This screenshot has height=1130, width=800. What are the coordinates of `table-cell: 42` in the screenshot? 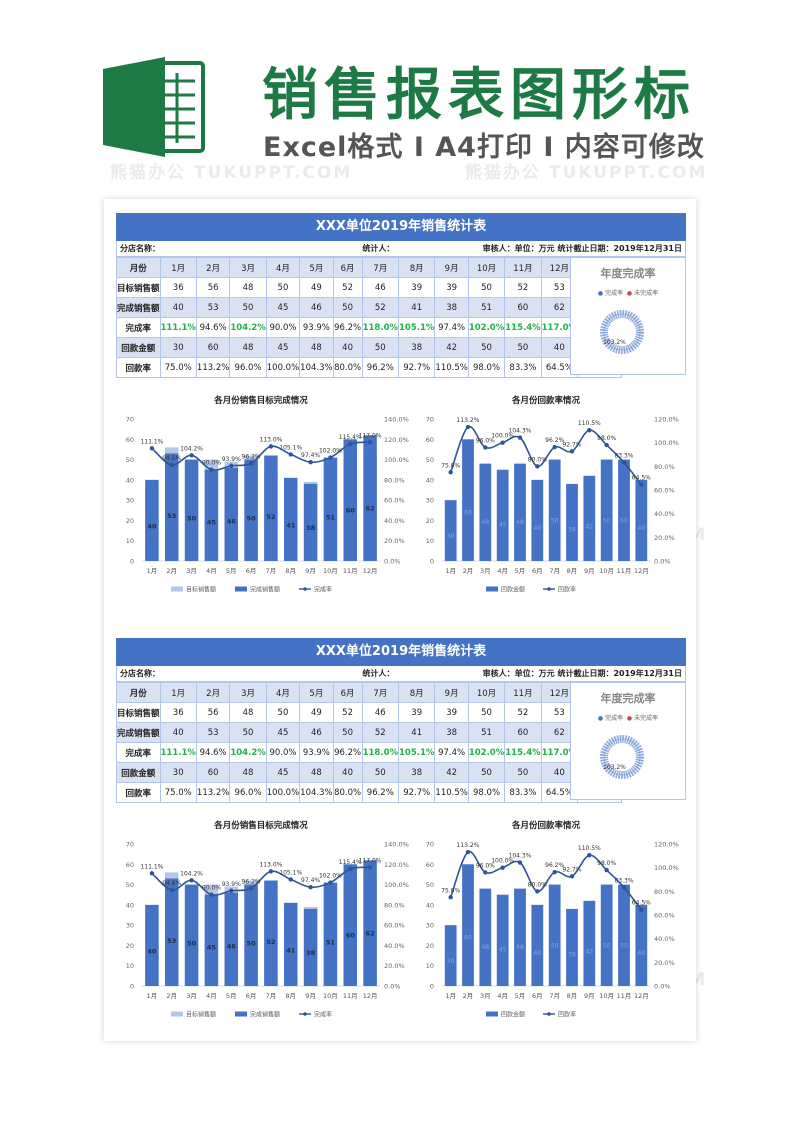 It's located at (451, 772).